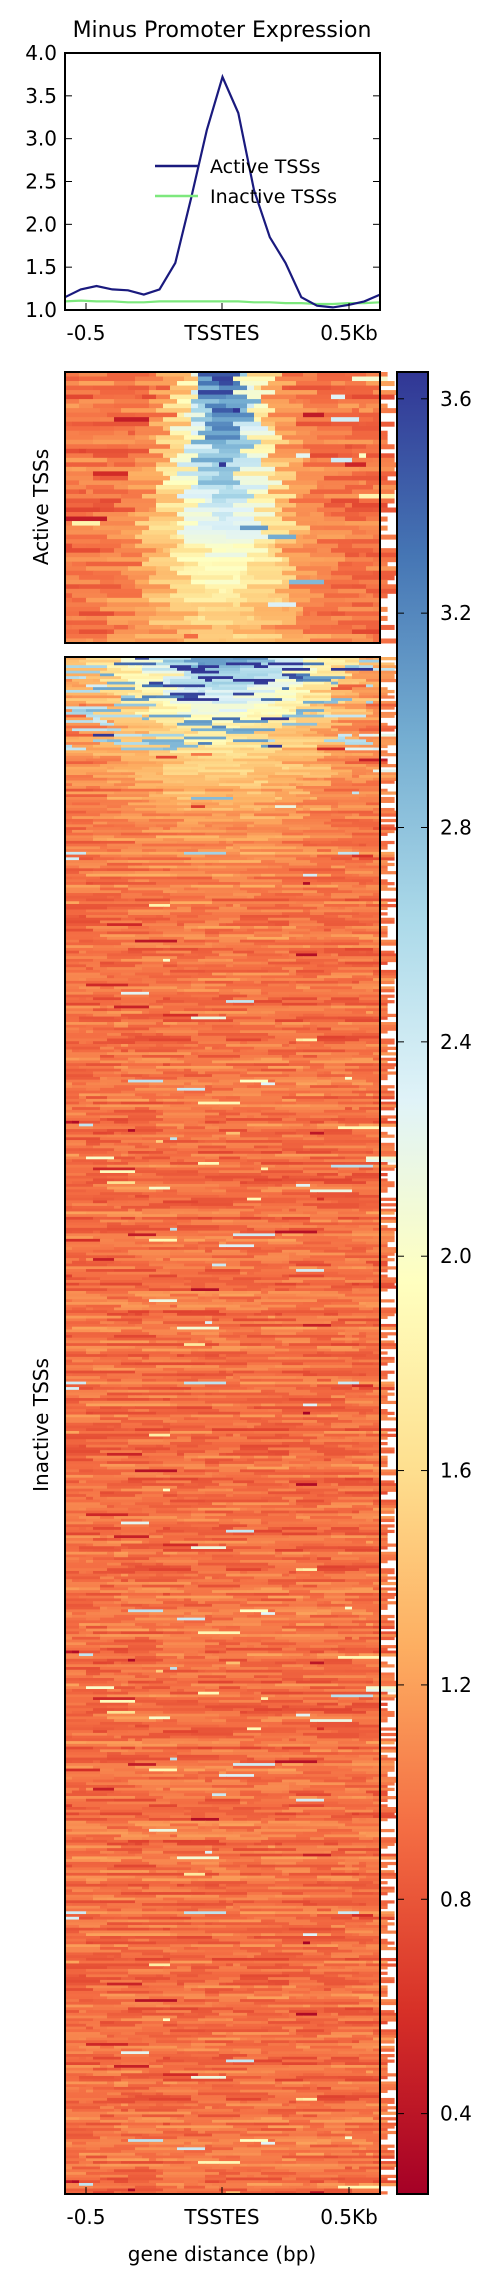 The height and width of the screenshot is (2295, 494). Describe the element at coordinates (41, 53) in the screenshot. I see `profile-y-tick-label: 4.0` at that location.